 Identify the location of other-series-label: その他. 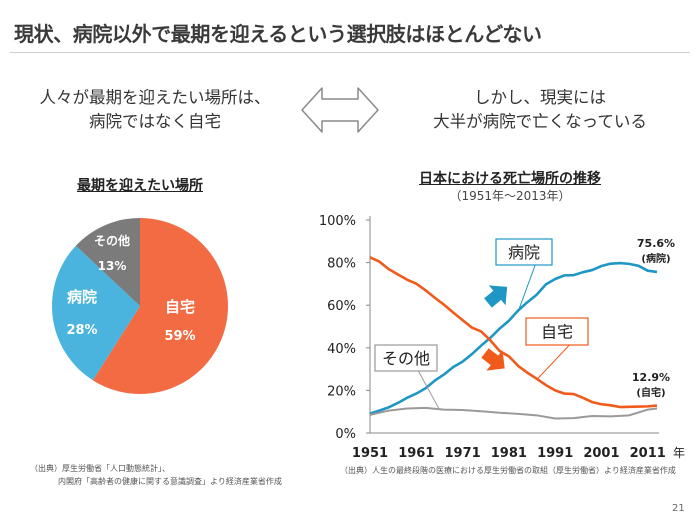
(406, 358).